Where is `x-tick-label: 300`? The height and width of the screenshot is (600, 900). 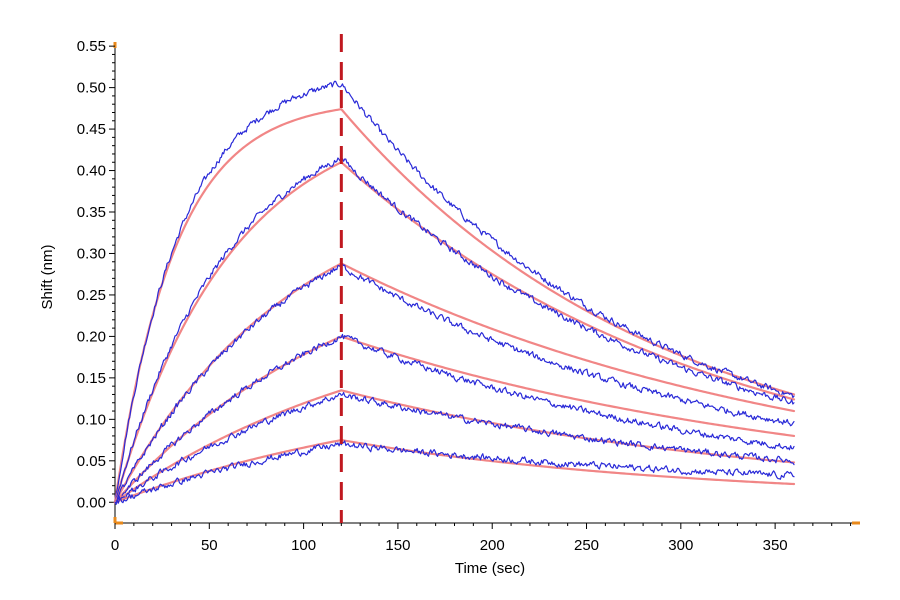 x-tick-label: 300 is located at coordinates (680, 545).